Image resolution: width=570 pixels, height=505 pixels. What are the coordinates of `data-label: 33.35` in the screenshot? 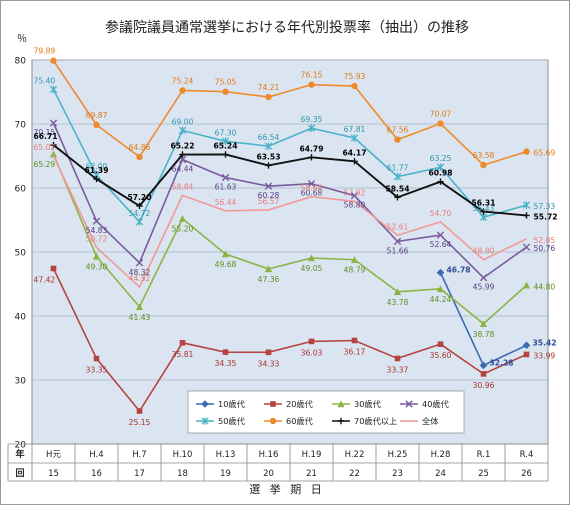 It's located at (97, 370).